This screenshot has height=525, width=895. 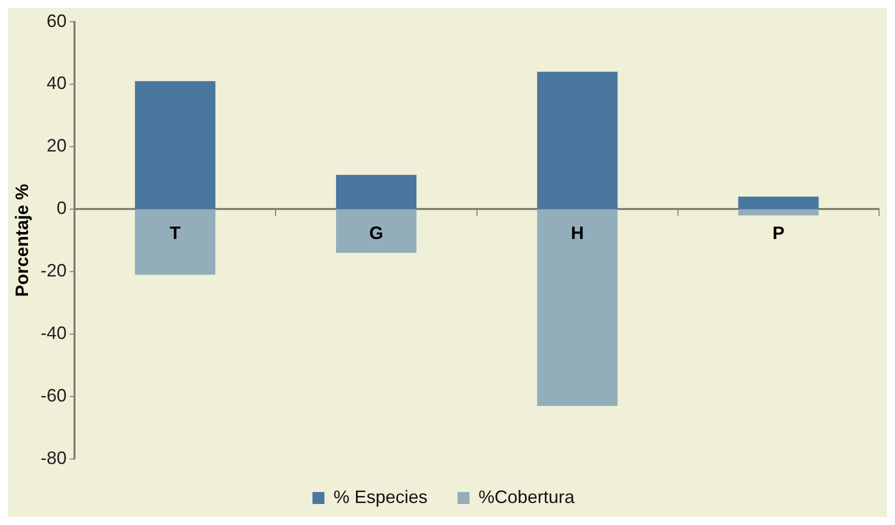 I want to click on y-tick-label: 0, so click(x=61, y=208).